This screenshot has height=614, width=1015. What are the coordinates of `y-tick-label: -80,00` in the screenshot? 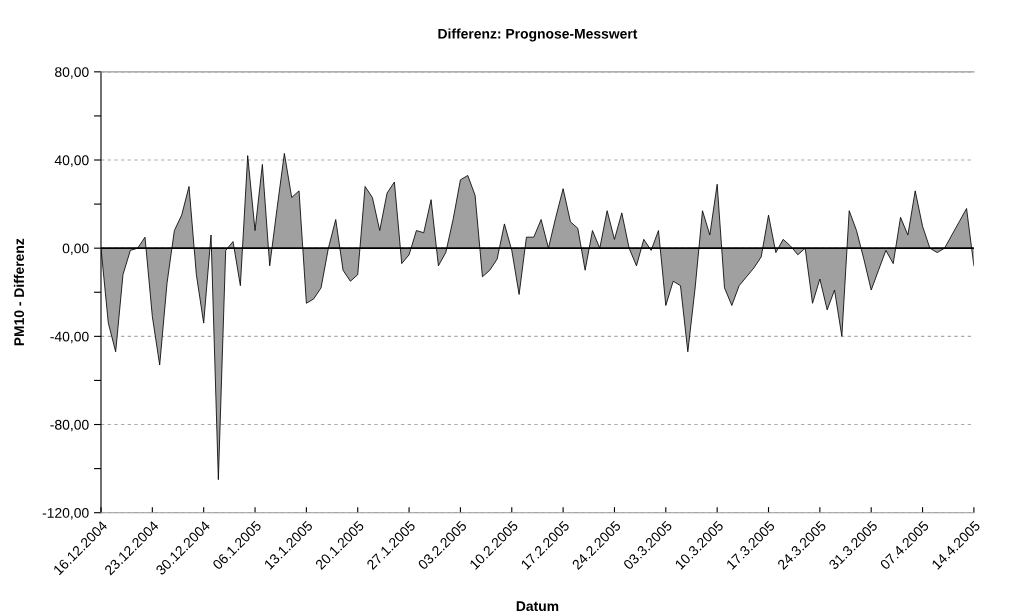 It's located at (69, 425).